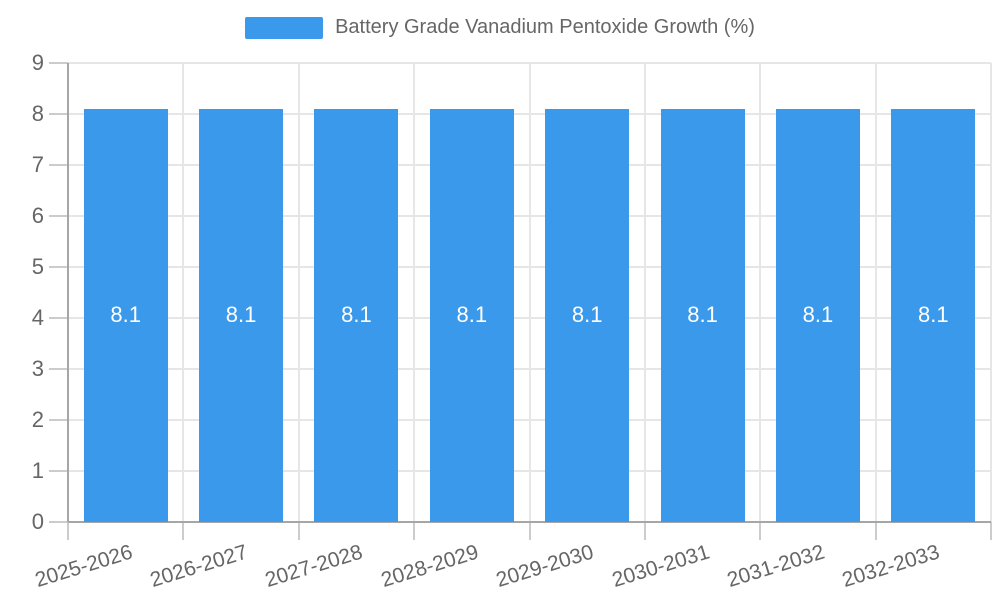  Describe the element at coordinates (37, 419) in the screenshot. I see `y-axis-label: 2` at that location.